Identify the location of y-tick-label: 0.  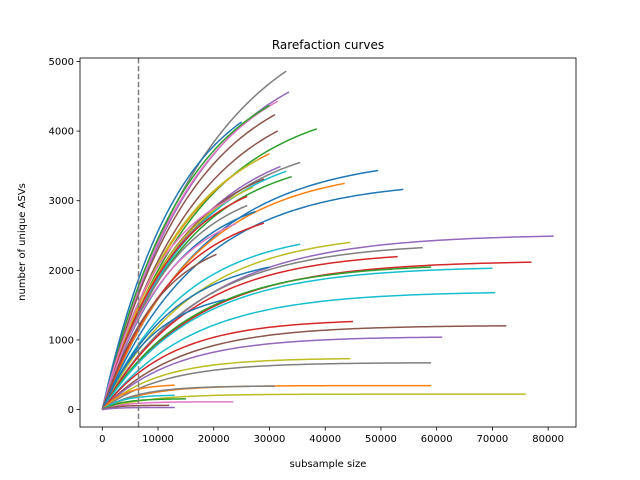
(71, 410).